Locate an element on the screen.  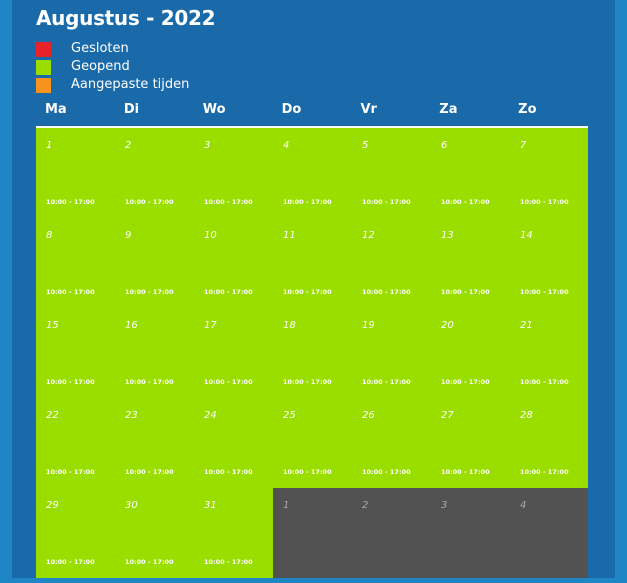
calendar-day-cell: 31 10:00 - 17:00 is located at coordinates (233, 533).